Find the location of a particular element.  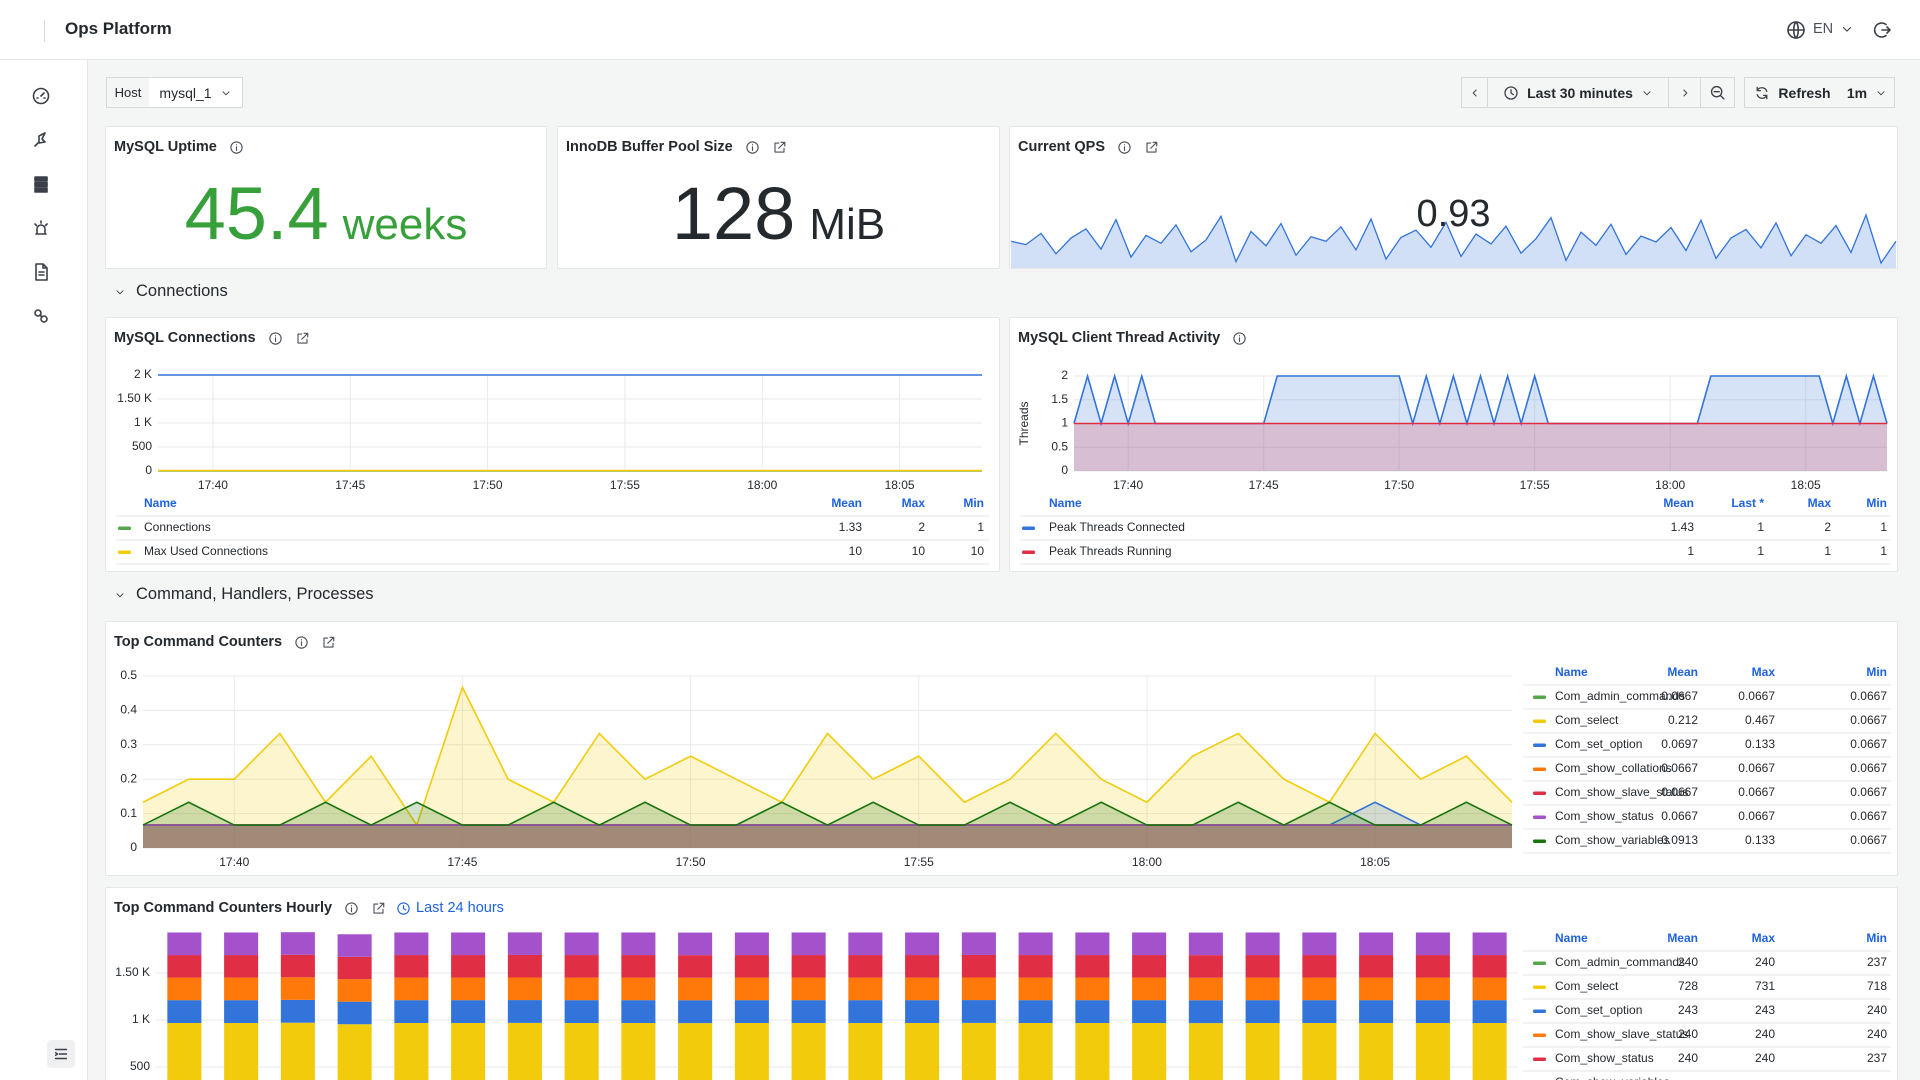

time-forward is located at coordinates (1684, 92).